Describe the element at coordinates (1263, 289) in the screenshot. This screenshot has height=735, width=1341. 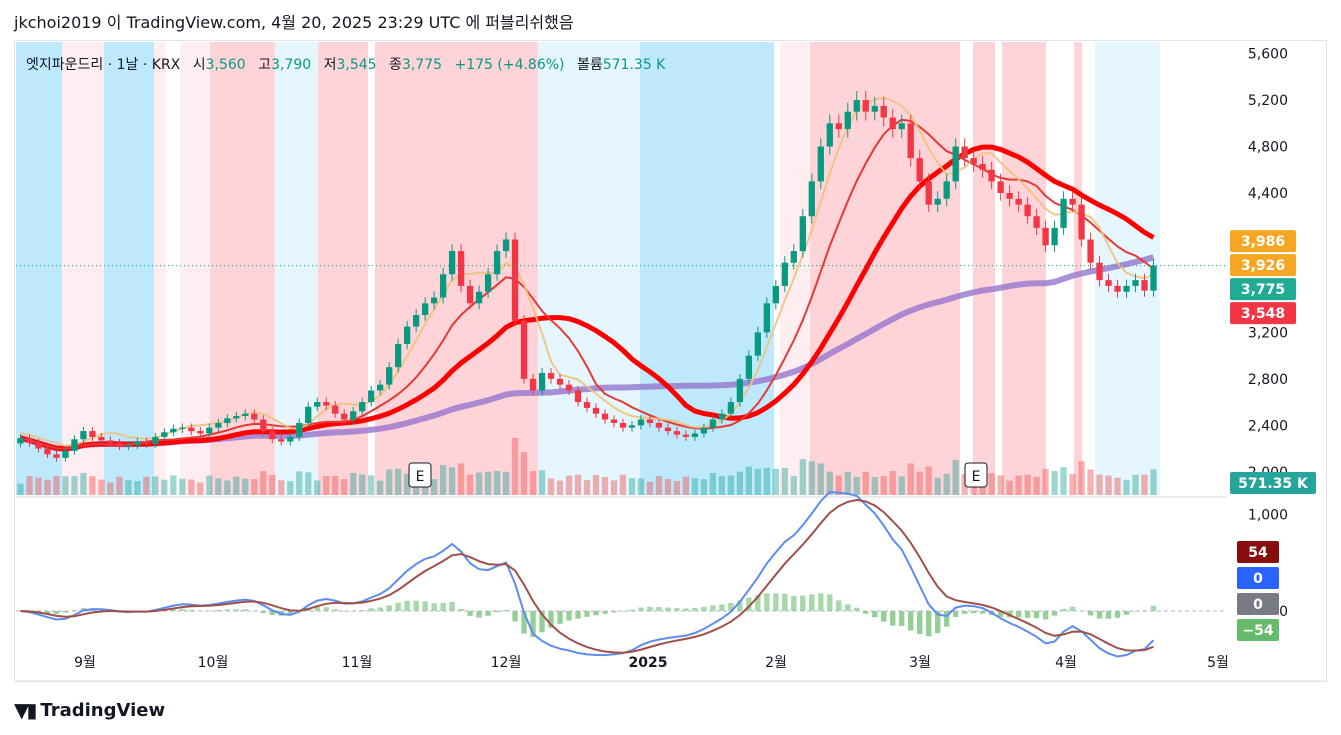
I see `price-badge: 3,775` at that location.